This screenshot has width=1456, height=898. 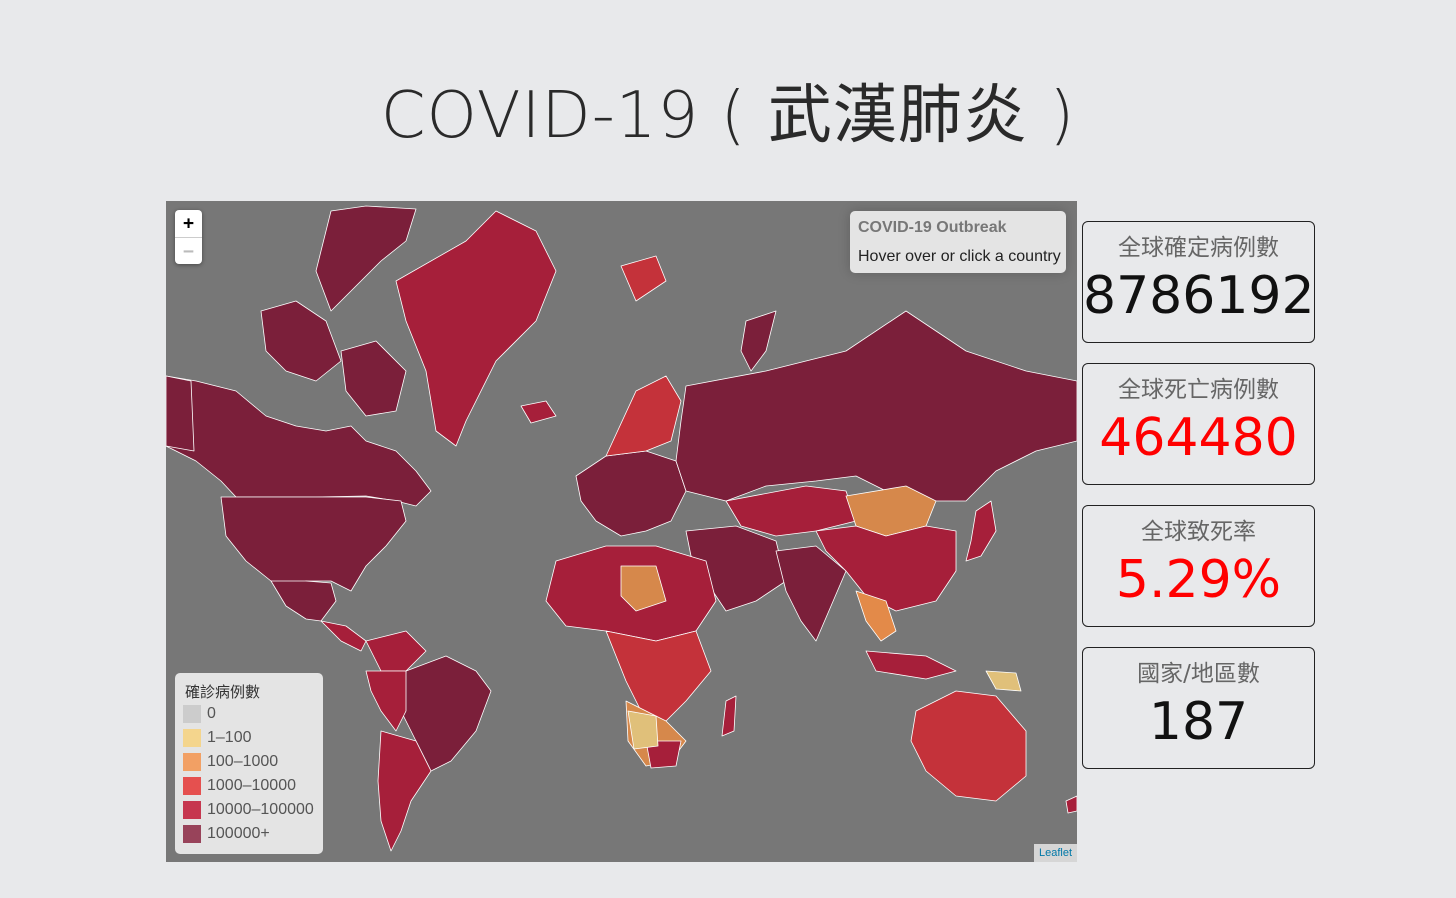 I want to click on stat-card-fatality: 全球致死率 5.29%, so click(x=1198, y=566).